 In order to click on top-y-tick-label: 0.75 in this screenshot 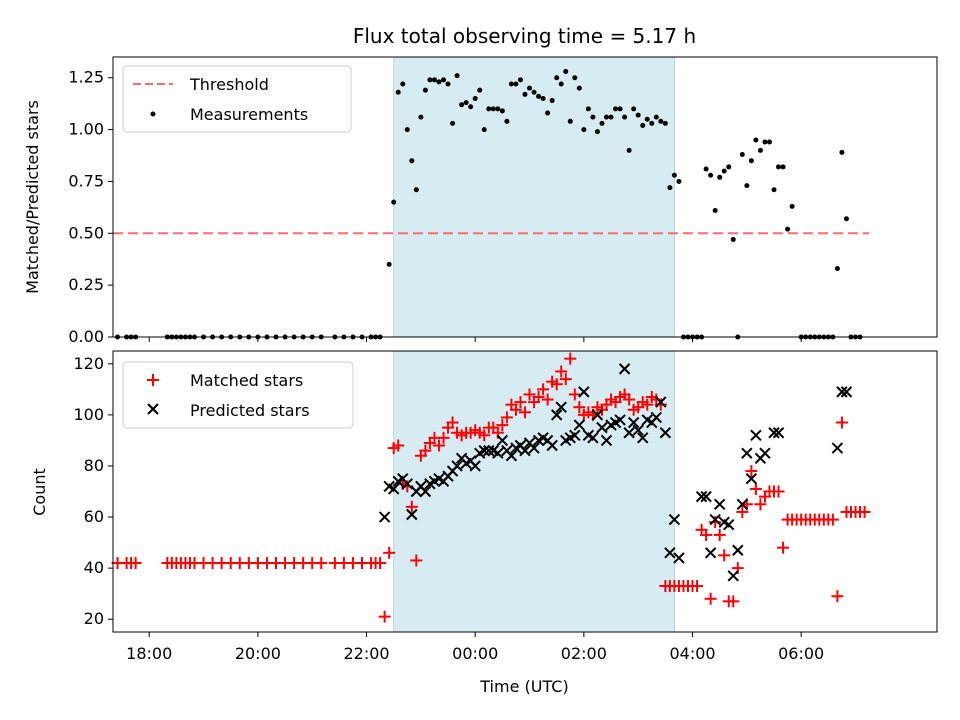, I will do `click(86, 180)`.